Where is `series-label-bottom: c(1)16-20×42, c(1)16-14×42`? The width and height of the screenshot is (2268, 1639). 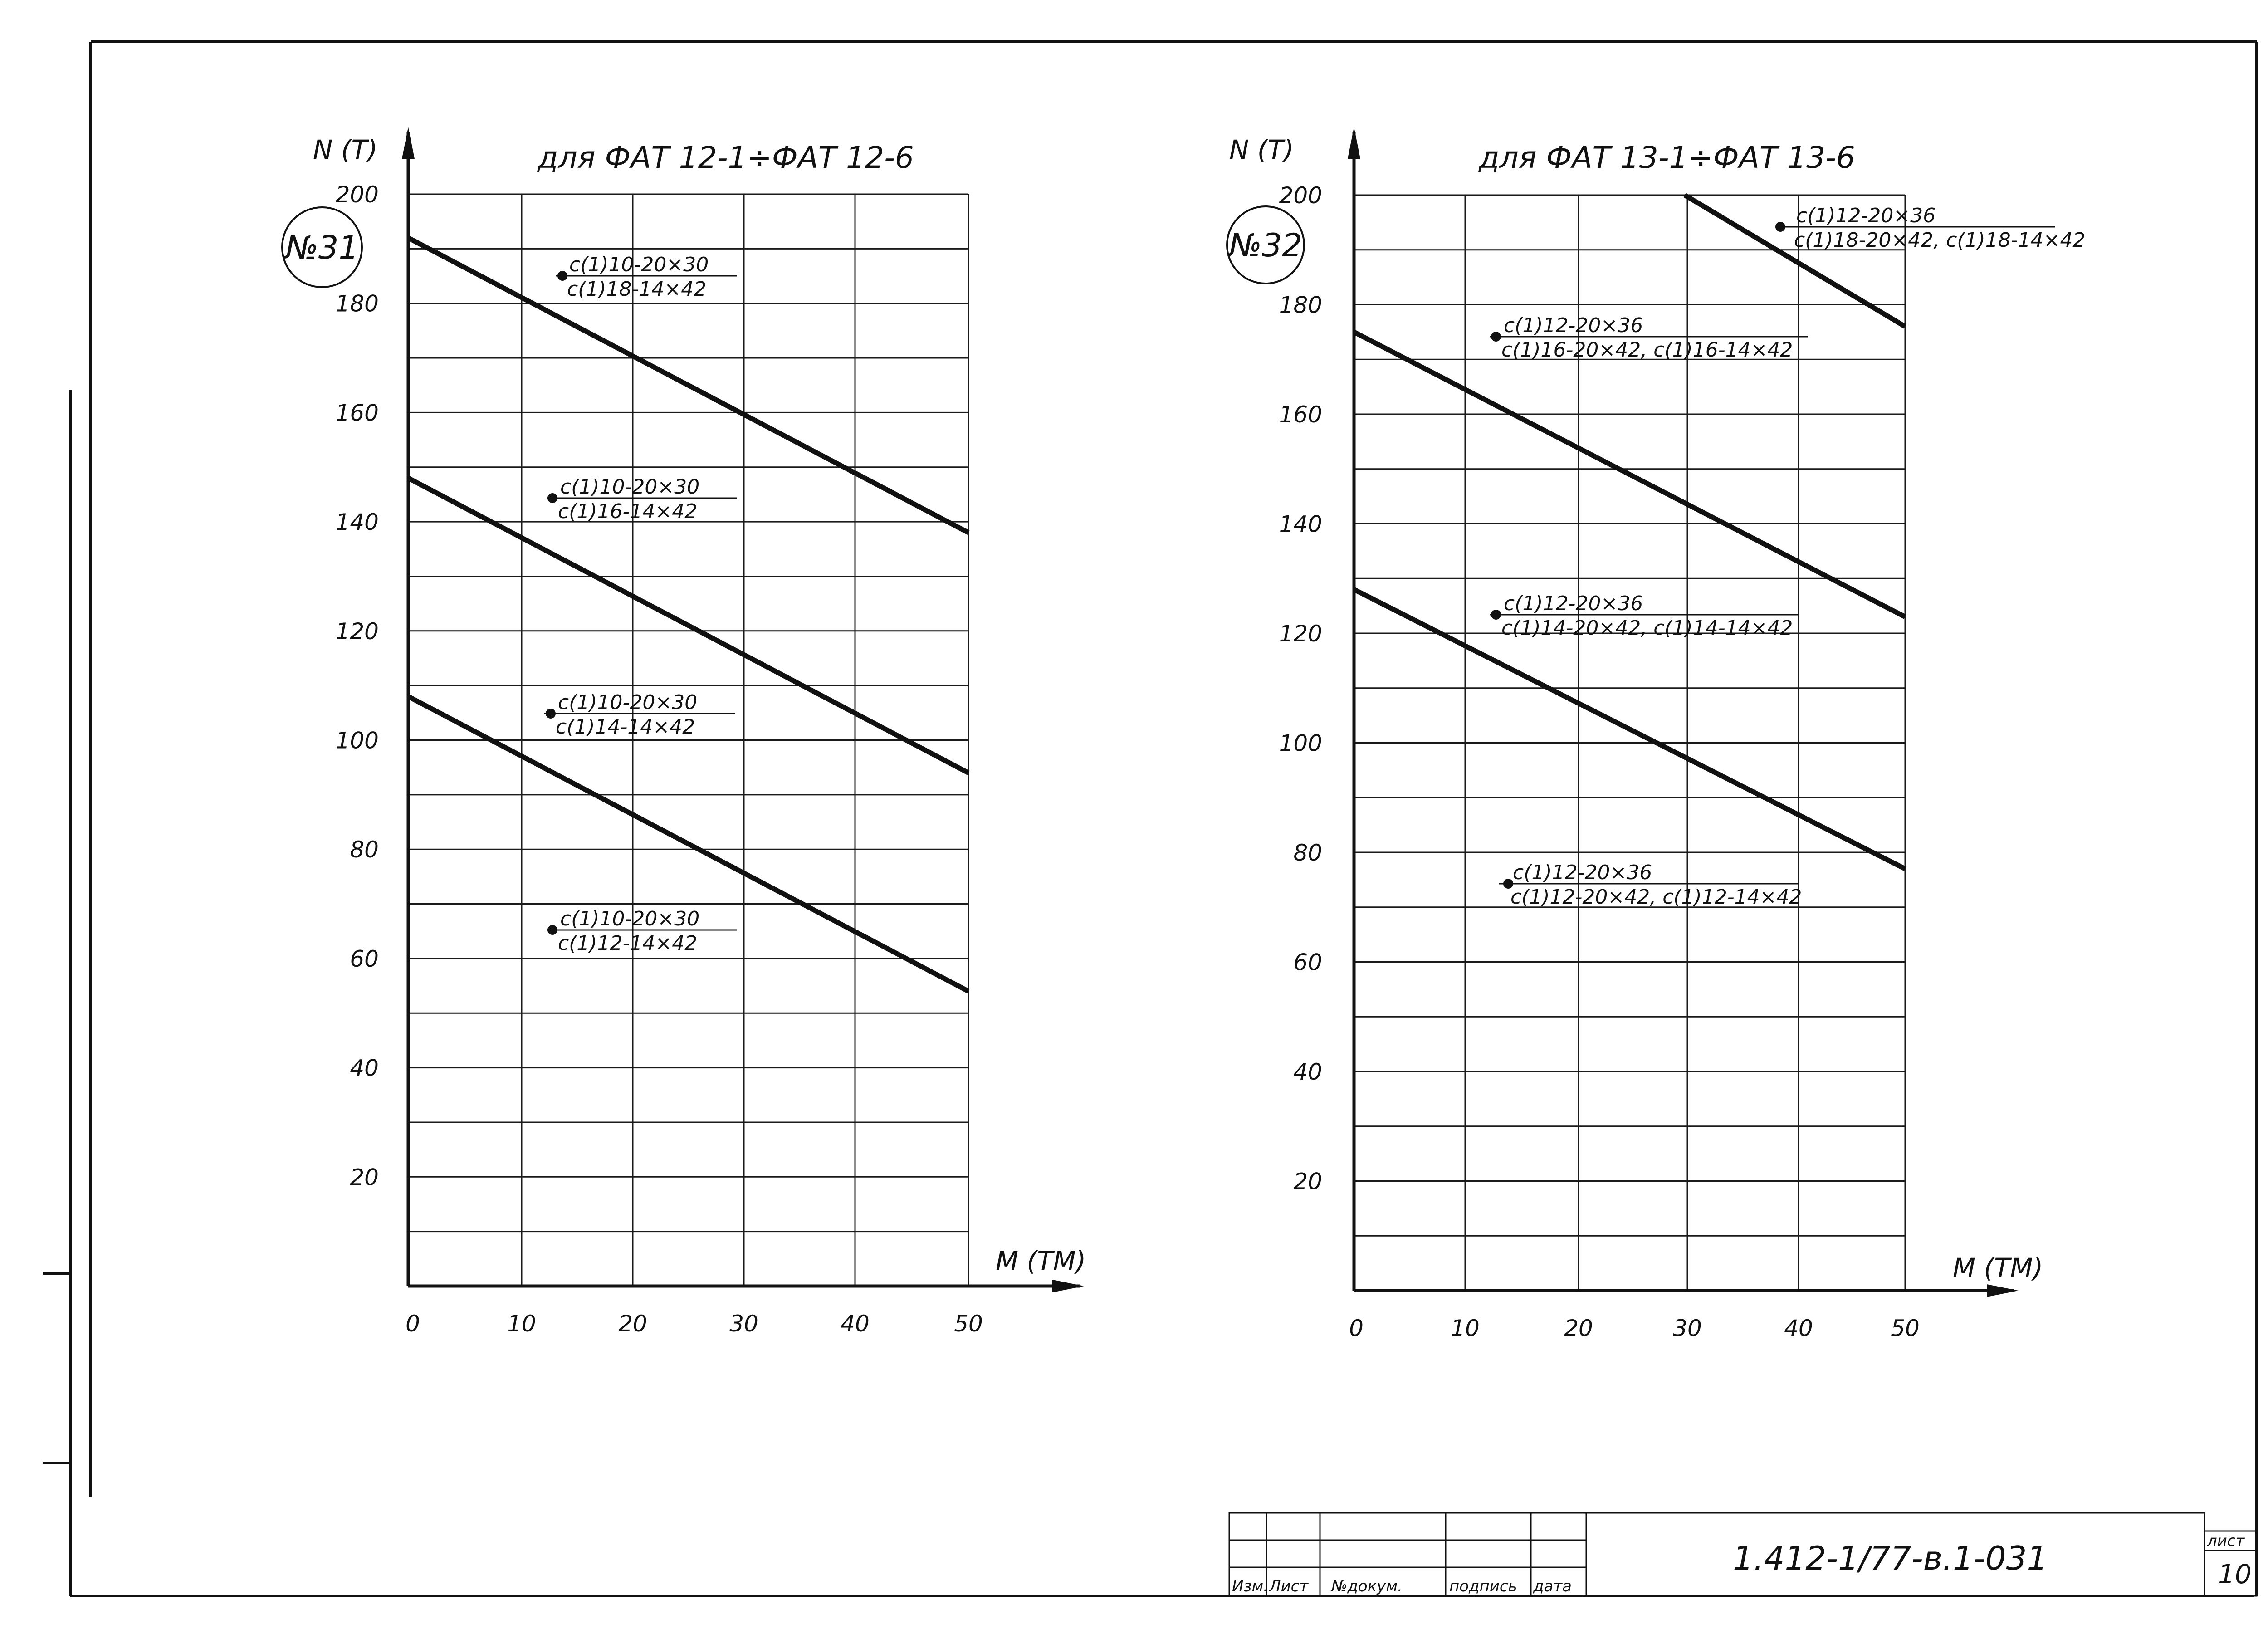
series-label-bottom: c(1)16-20×42, c(1)16-14×42 is located at coordinates (1647, 350).